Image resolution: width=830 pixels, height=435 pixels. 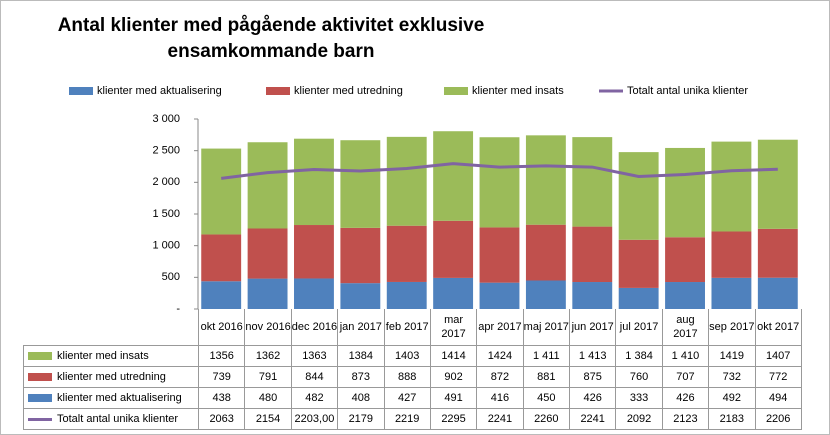 I want to click on data-label: 494, so click(x=778, y=398).